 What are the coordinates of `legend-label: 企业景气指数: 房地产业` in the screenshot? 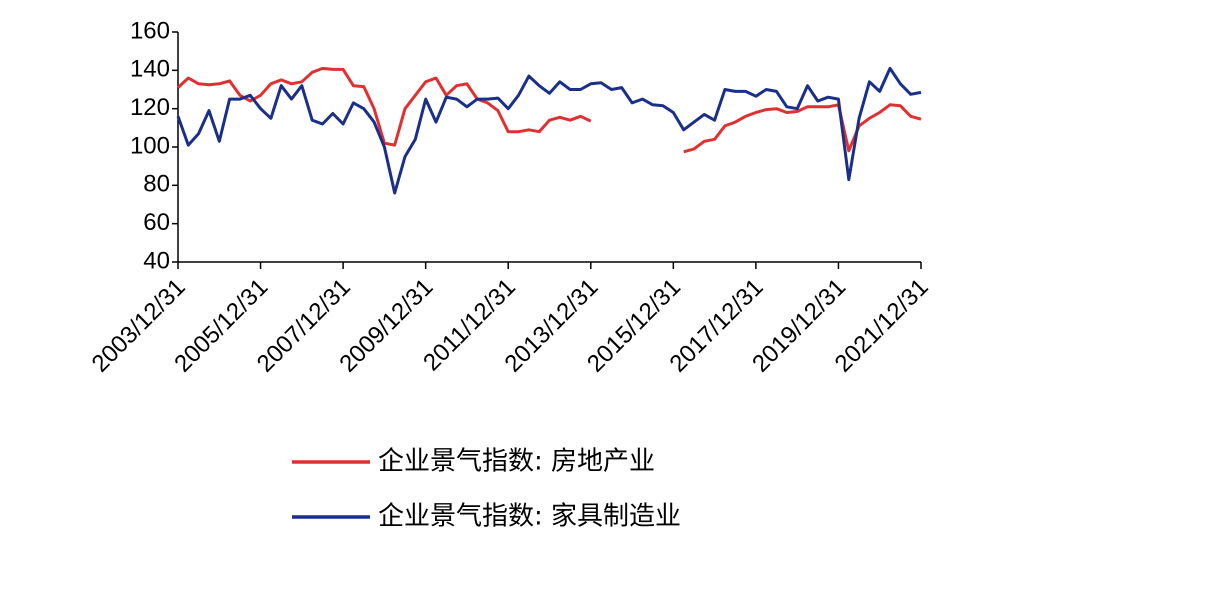 It's located at (516, 462).